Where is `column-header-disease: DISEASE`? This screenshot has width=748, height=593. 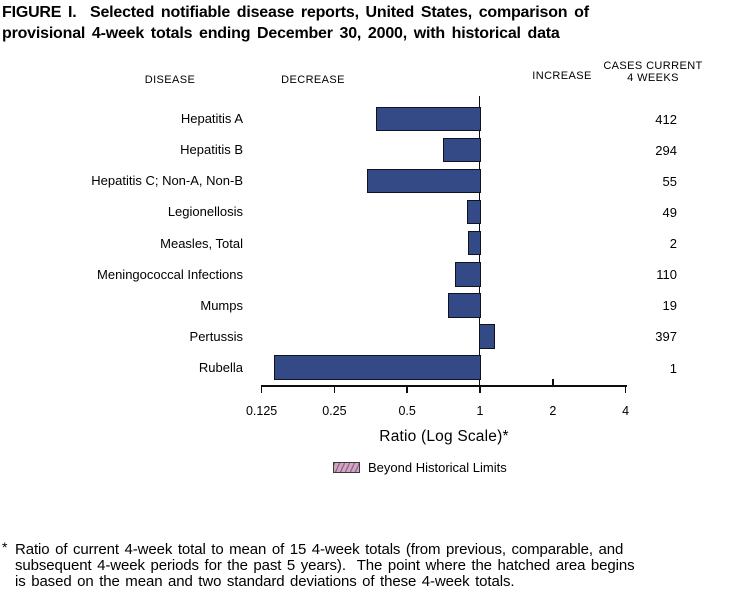
column-header-disease: DISEASE is located at coordinates (170, 80).